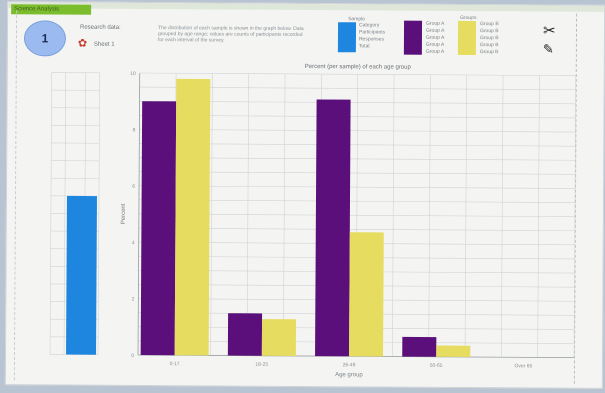 Image resolution: width=605 pixels, height=393 pixels. Describe the element at coordinates (358, 67) in the screenshot. I see `chart-title: Percent (per sample) of each age group` at that location.